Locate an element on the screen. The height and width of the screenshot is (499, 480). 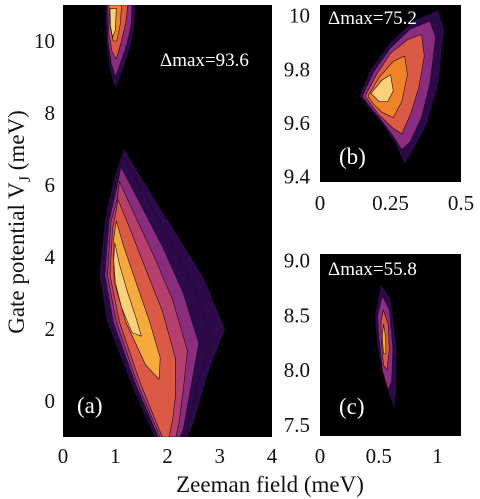
panel-c-x-tick-2: 1 is located at coordinates (437, 456).